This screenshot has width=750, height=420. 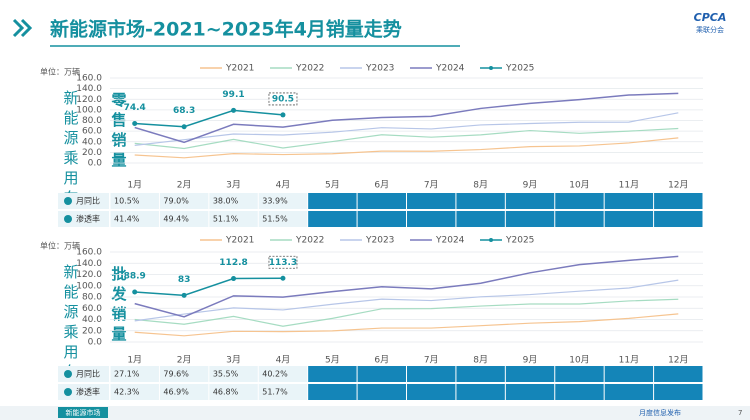 I want to click on title: 新能源市场-2021~2025年4月销量走势, so click(x=226, y=29).